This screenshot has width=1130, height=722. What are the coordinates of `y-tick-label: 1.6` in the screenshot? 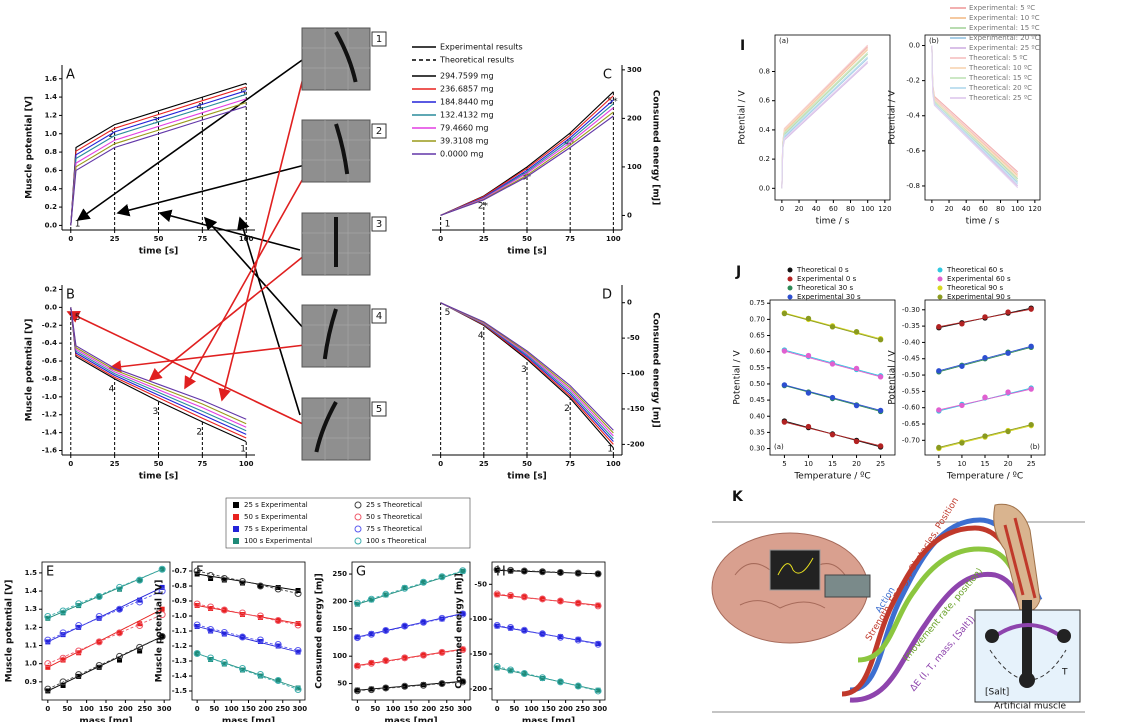 It's located at (51, 79).